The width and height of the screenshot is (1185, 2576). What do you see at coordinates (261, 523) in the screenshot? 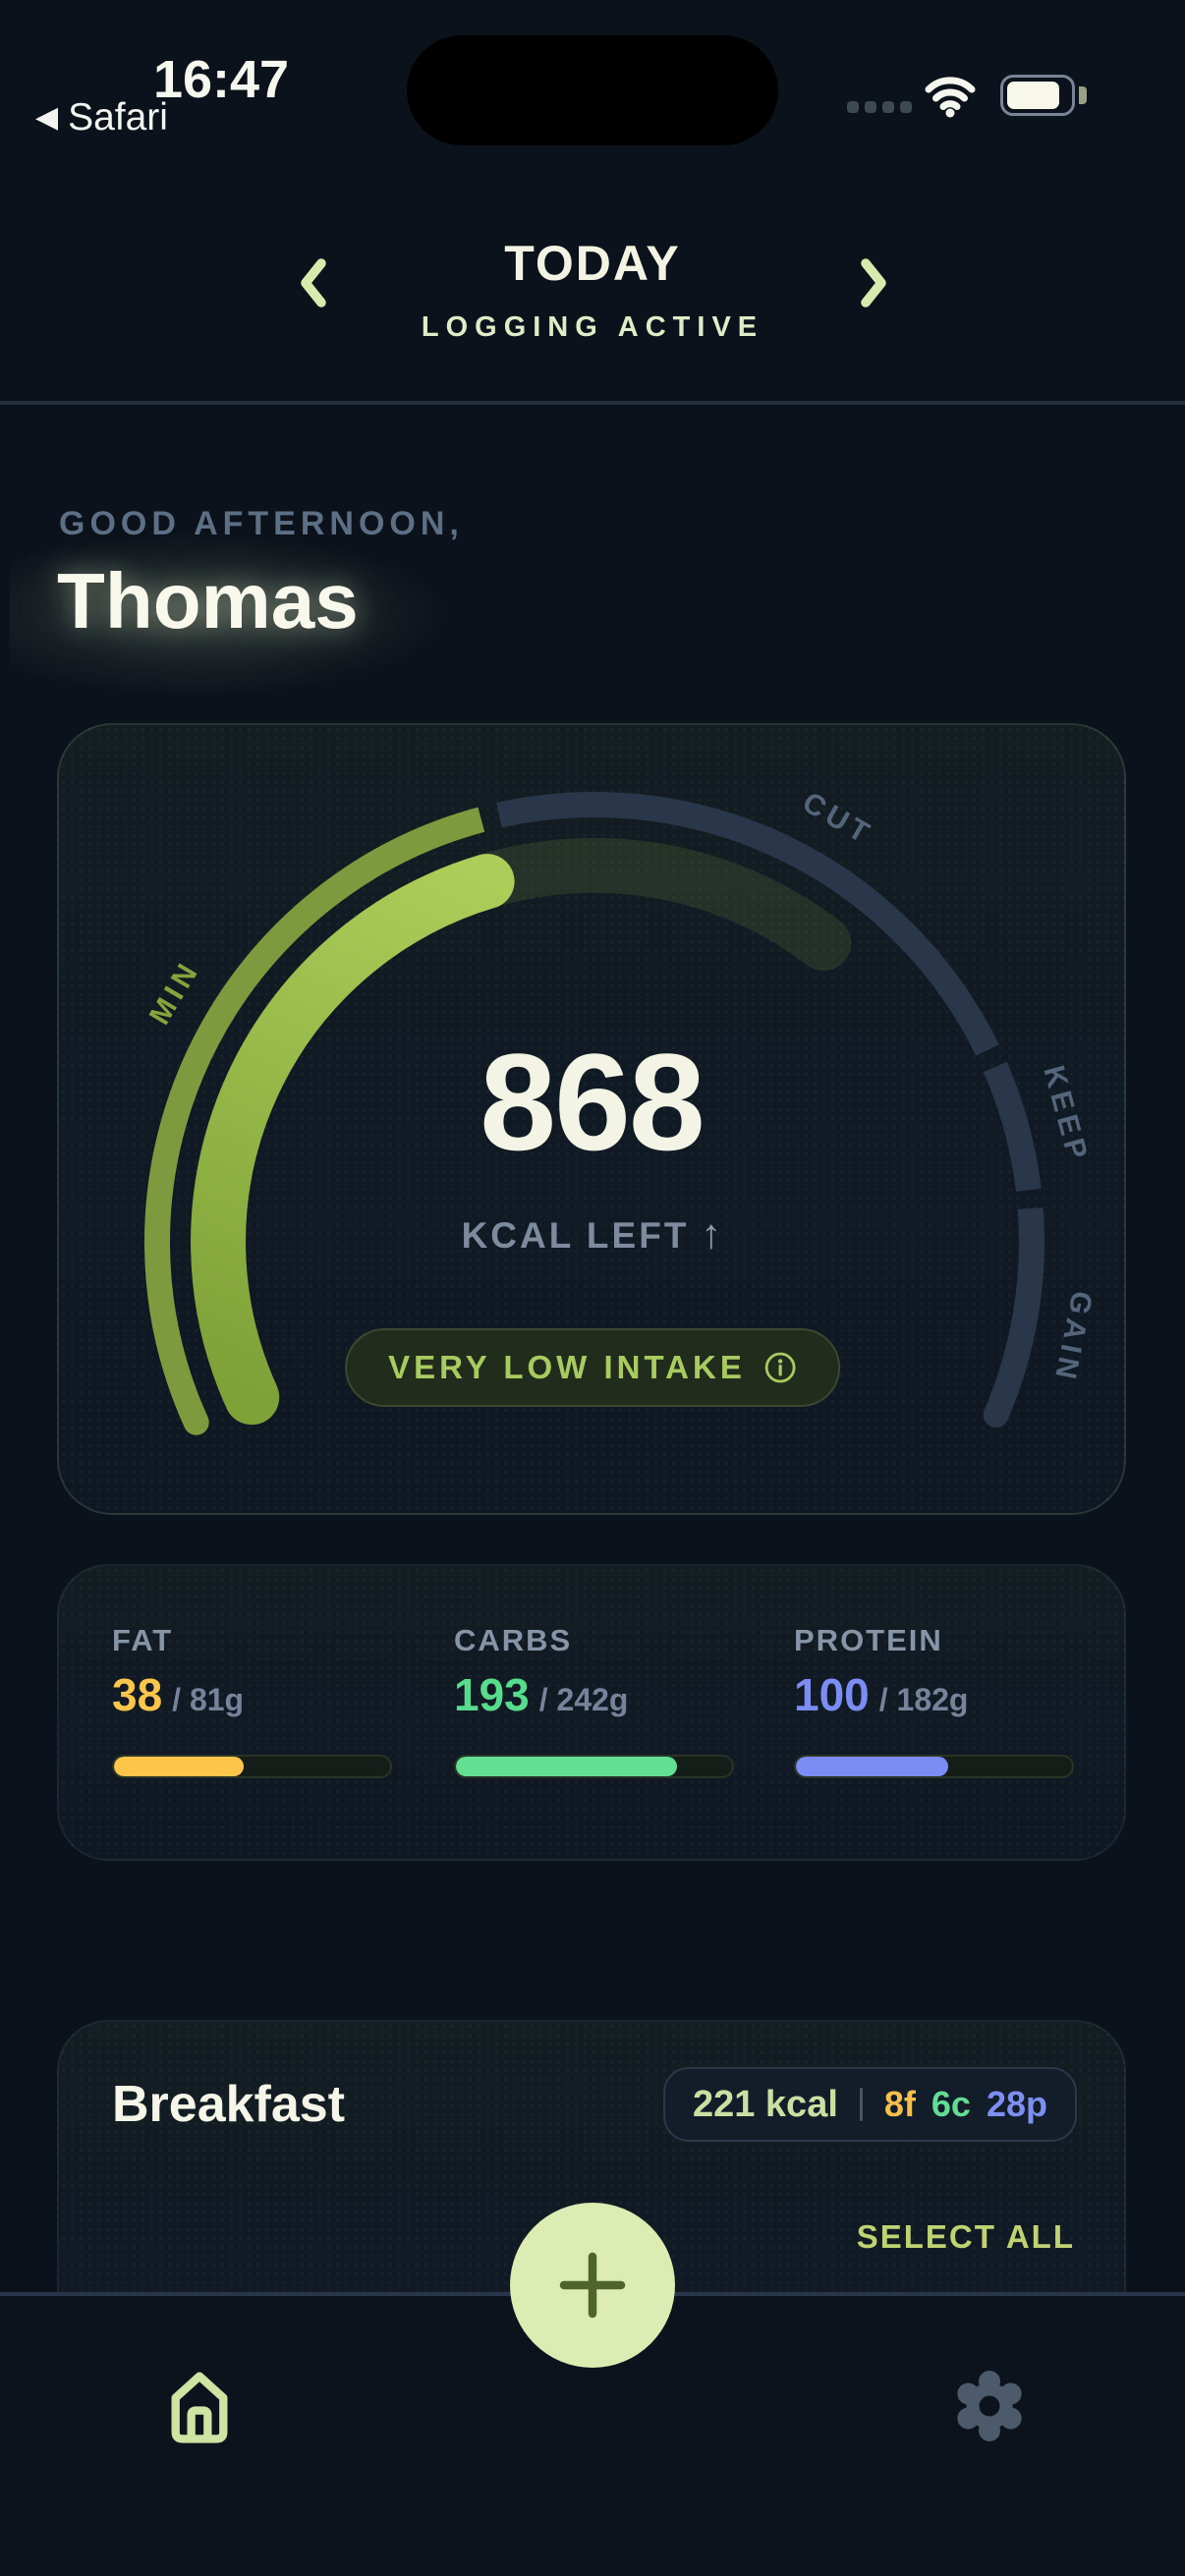
I see `greeting-salutation: GOOD AFTERNOON,` at bounding box center [261, 523].